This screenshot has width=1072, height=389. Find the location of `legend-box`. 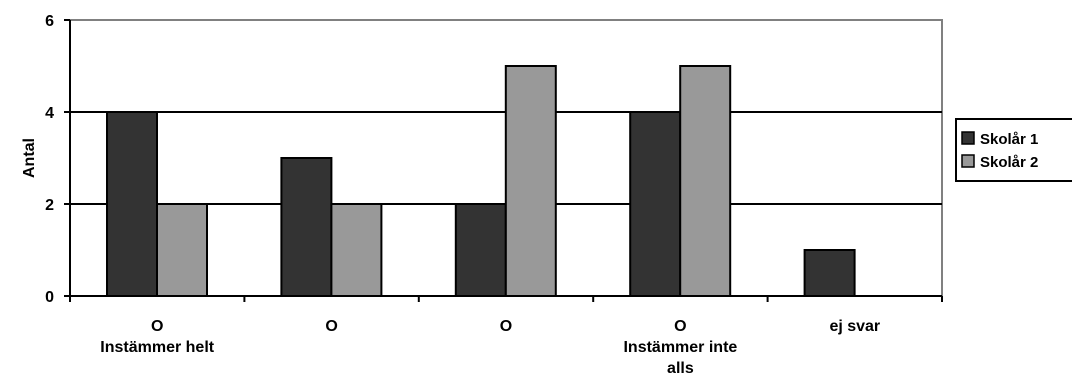

legend-box is located at coordinates (1013, 150).